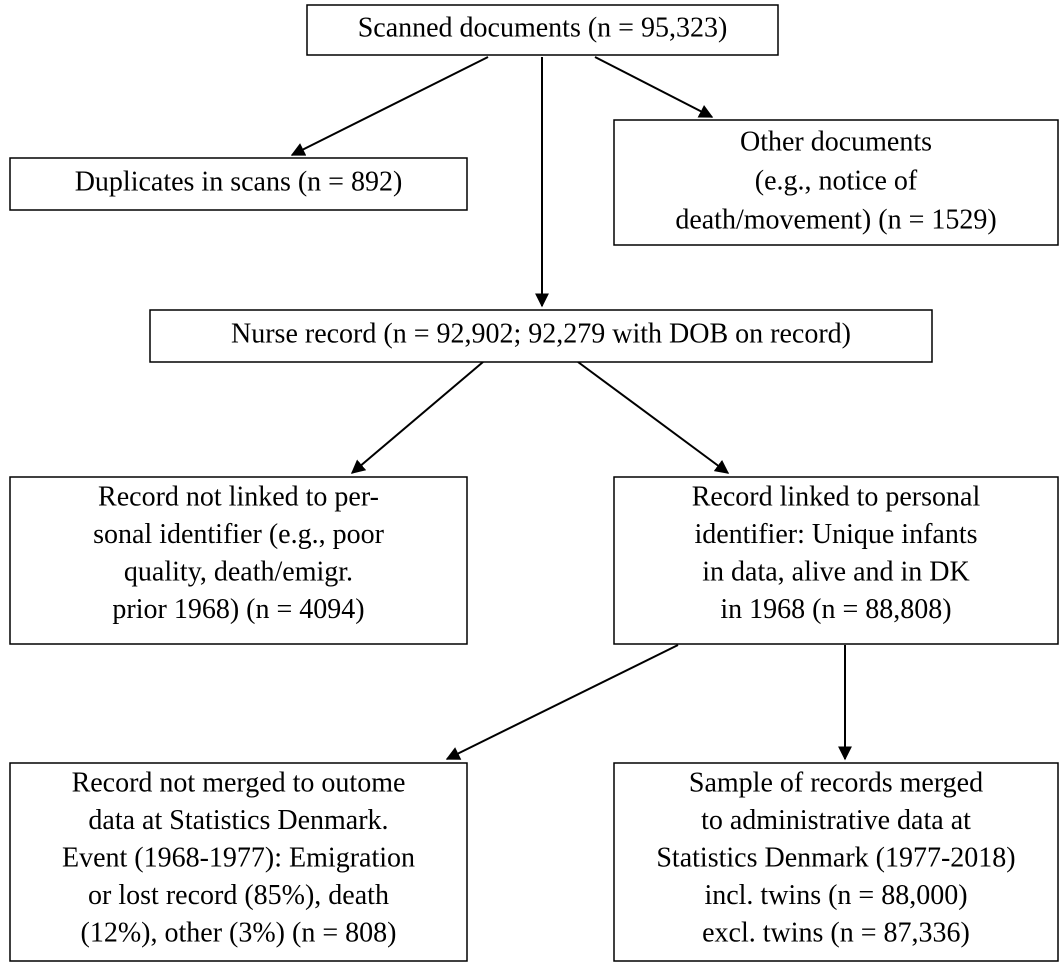 Image resolution: width=1063 pixels, height=962 pixels. I want to click on node-label: Record not merged to outome, so click(239, 782).